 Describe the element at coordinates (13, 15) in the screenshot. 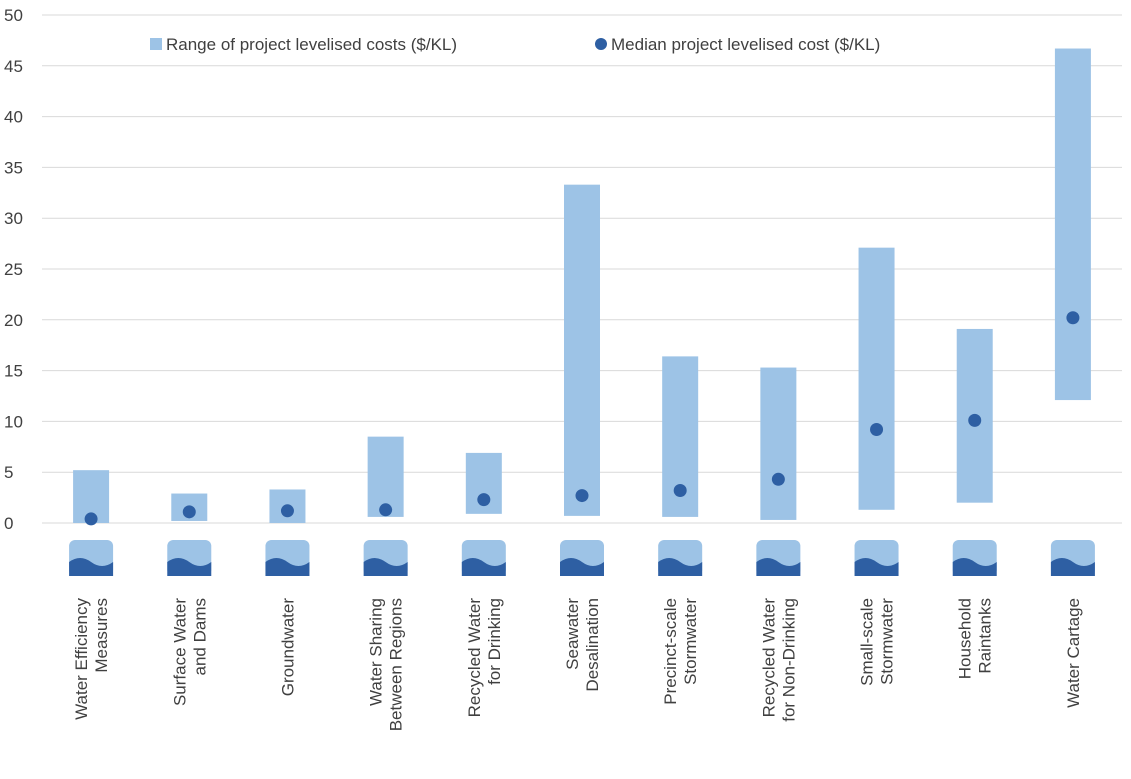

I see `y-tick-label: 50` at that location.